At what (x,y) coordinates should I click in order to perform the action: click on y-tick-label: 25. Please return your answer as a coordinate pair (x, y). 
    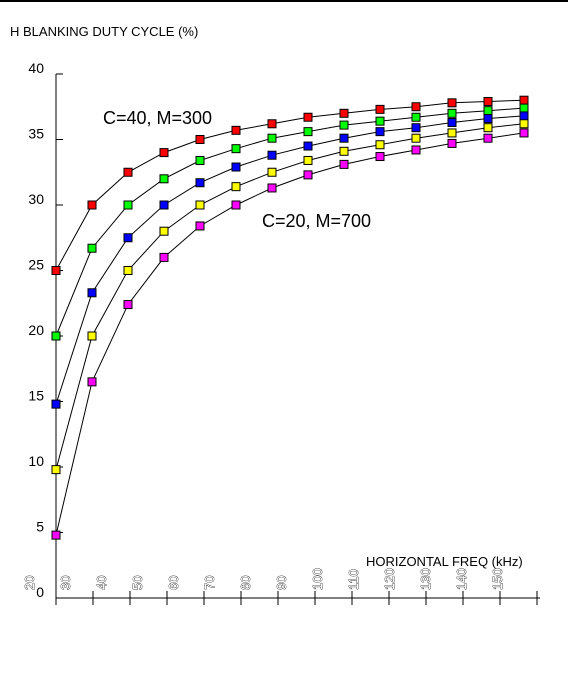
    Looking at the image, I should click on (36, 265).